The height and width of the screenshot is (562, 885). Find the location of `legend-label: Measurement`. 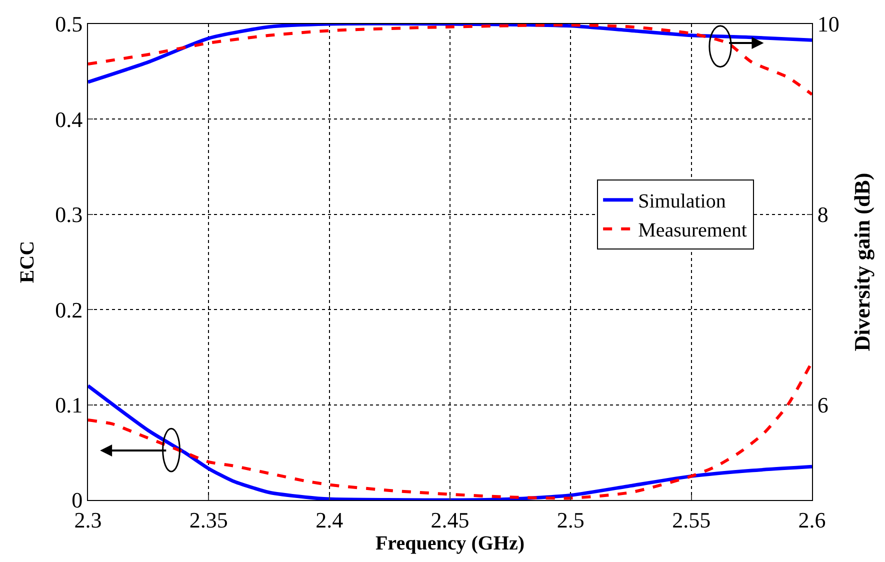

legend-label: Measurement is located at coordinates (693, 231).